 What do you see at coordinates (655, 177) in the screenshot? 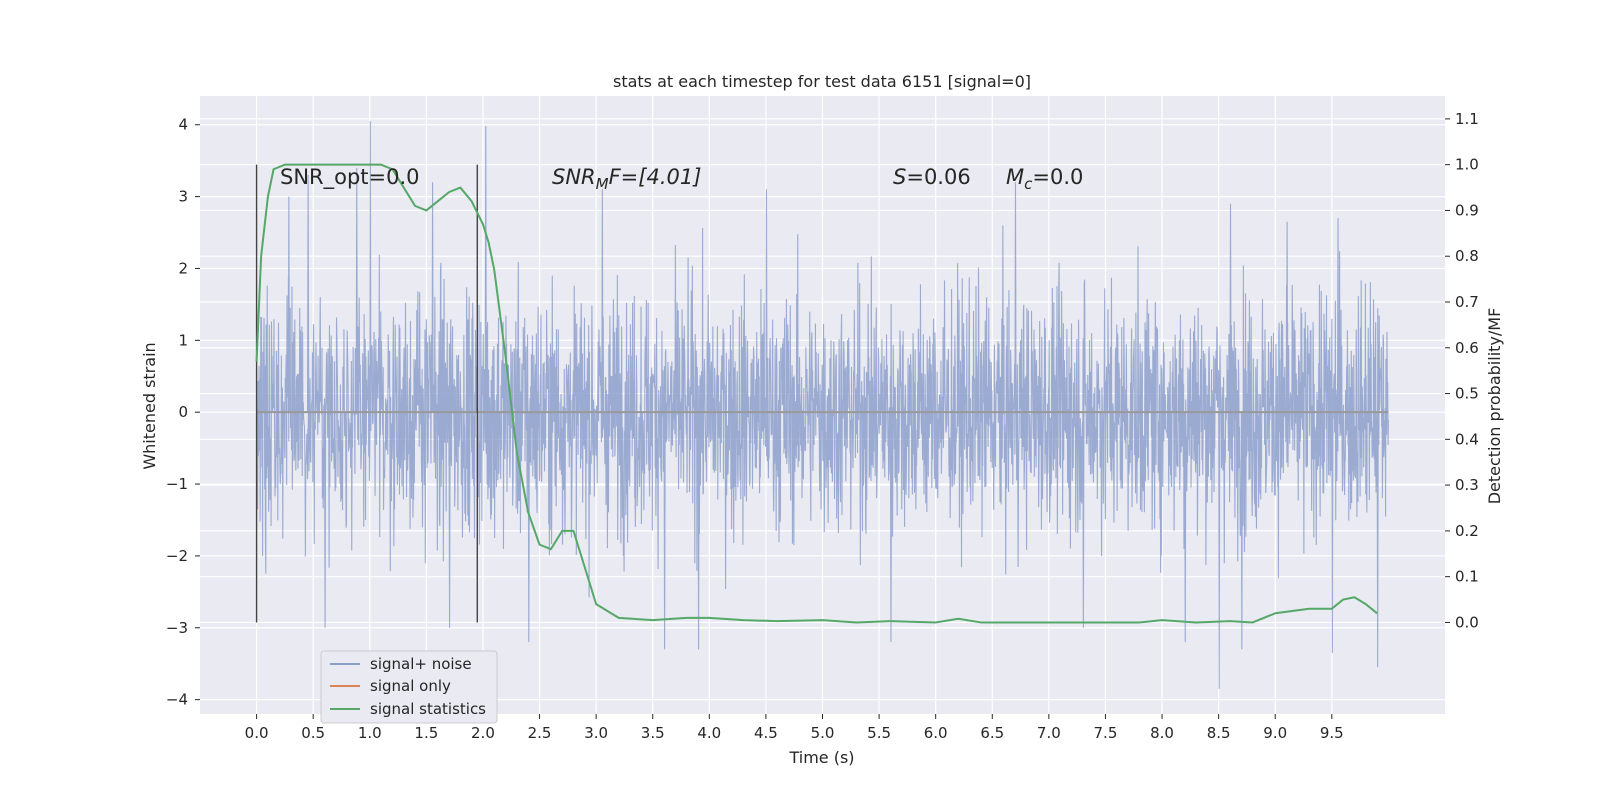
I see `snr-mf-rest: F=[4.01]` at bounding box center [655, 177].